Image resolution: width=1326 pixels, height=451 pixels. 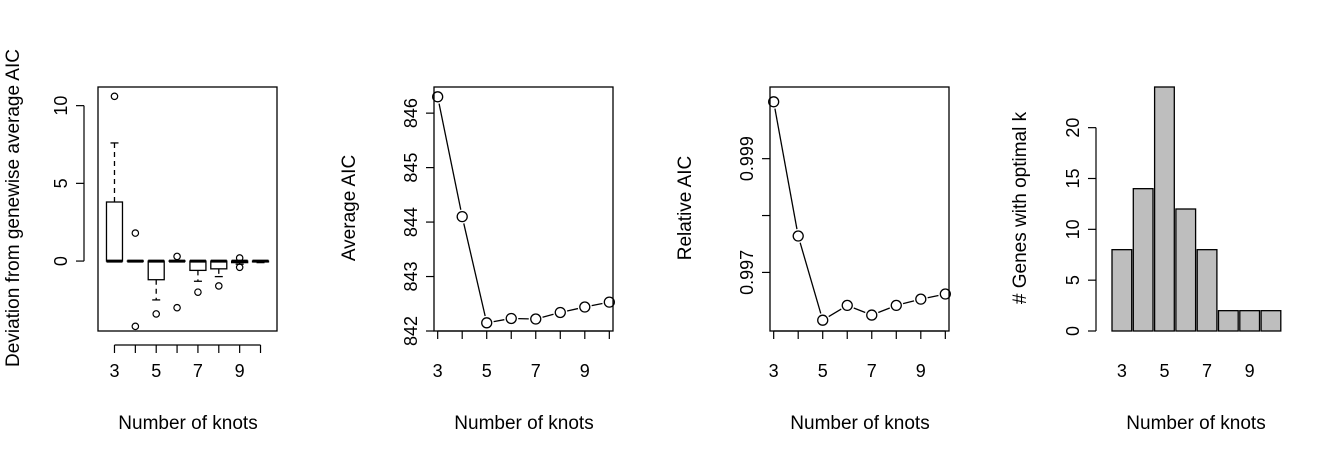 What do you see at coordinates (685, 208) in the screenshot?
I see `y-axis-label: Relative AIC` at bounding box center [685, 208].